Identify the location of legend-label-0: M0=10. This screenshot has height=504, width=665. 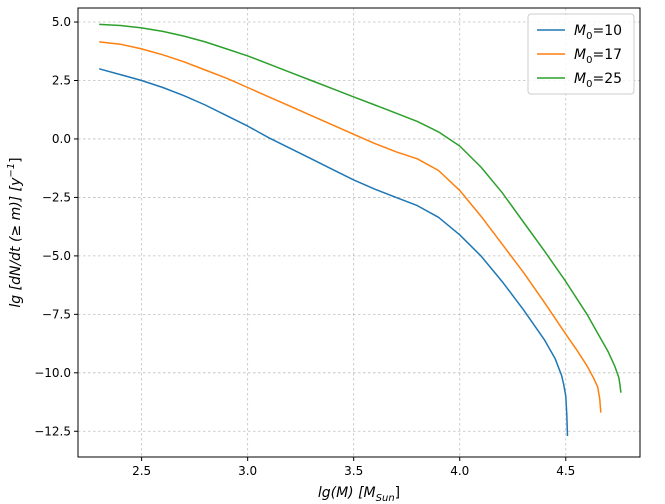
(598, 32).